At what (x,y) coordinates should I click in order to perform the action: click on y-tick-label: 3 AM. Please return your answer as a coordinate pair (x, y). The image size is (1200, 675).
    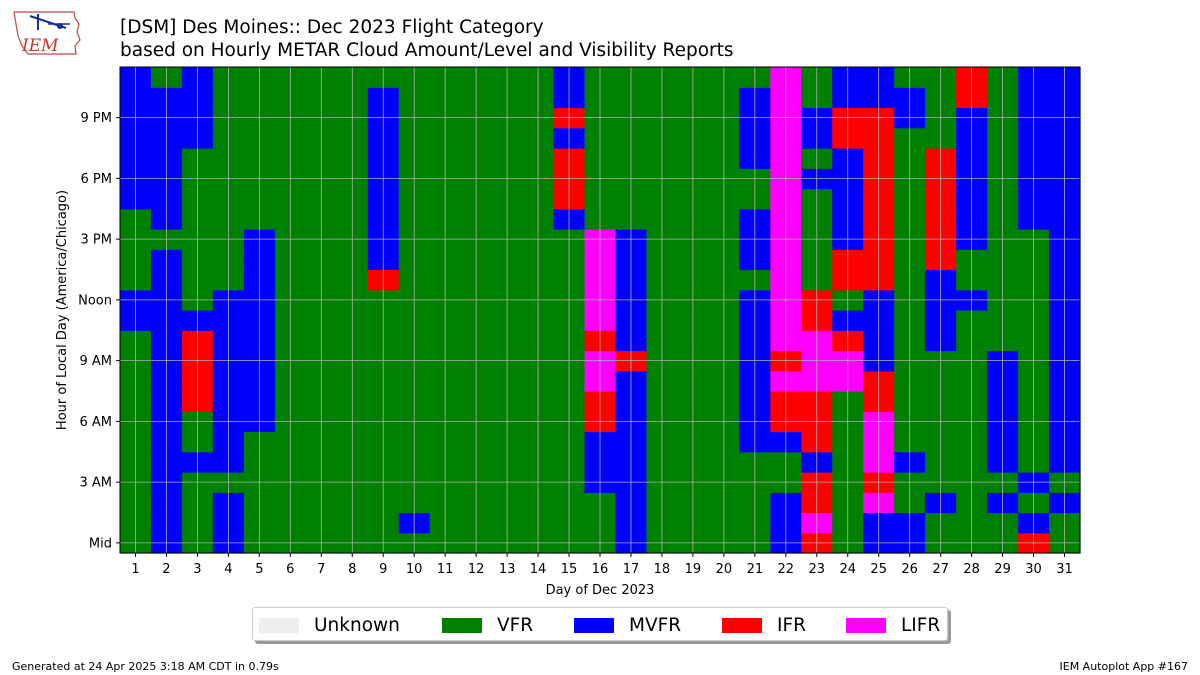
    Looking at the image, I should click on (95, 483).